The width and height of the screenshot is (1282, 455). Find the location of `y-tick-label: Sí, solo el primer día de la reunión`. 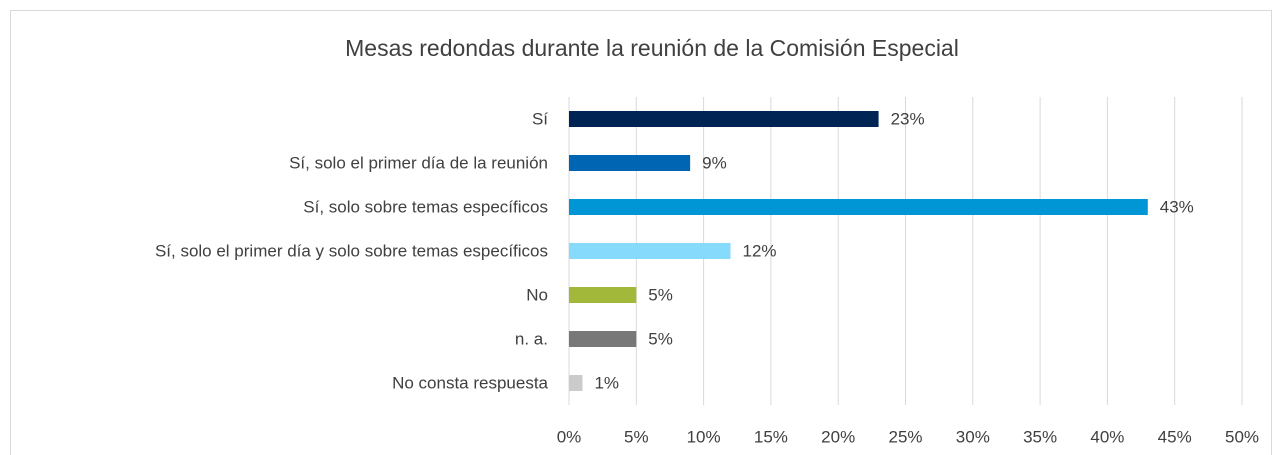

y-tick-label: Sí, solo el primer día de la reunión is located at coordinates (418, 162).